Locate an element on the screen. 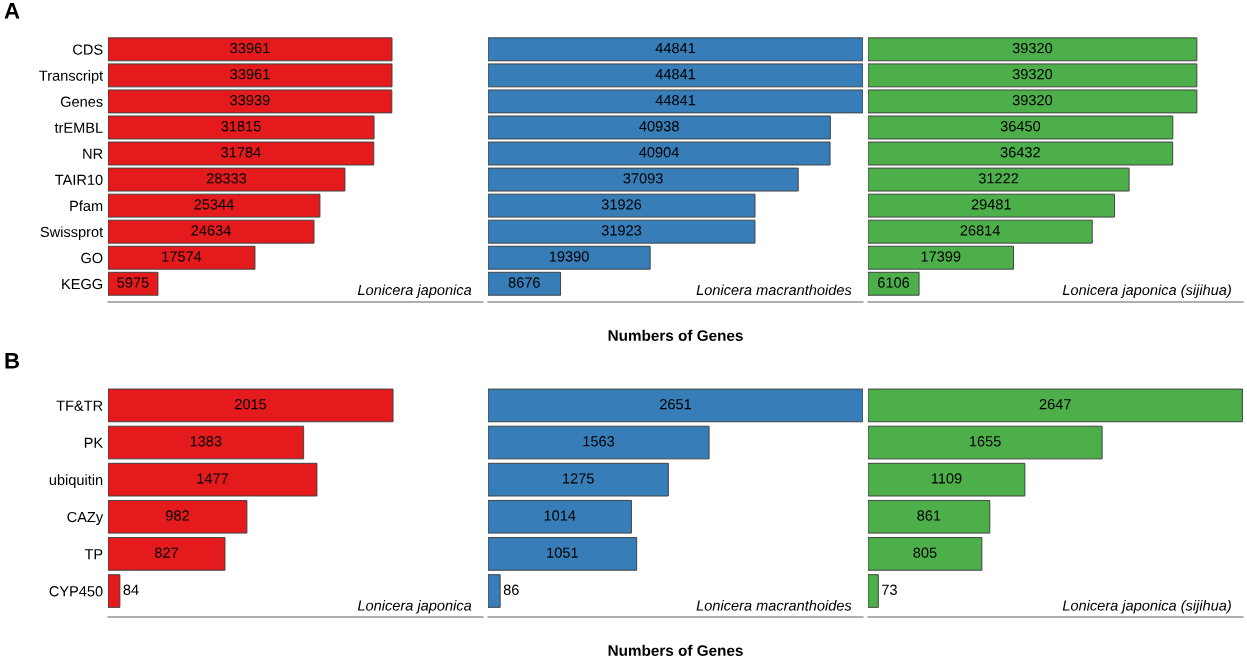 This screenshot has width=1247, height=661. y-tick-label: Transcript is located at coordinates (71, 77).